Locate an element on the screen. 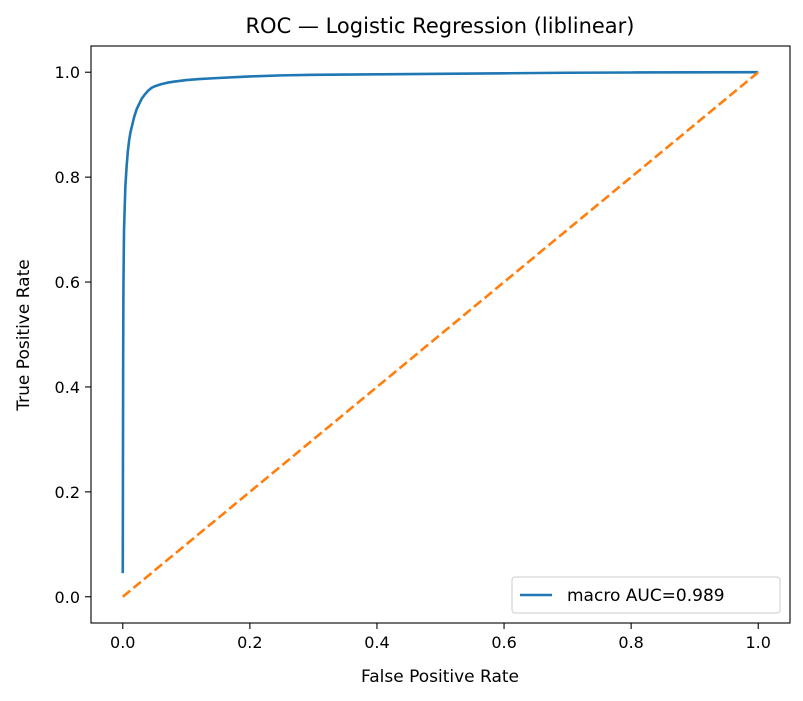  y-tick-label: 0.0 is located at coordinates (67, 597).